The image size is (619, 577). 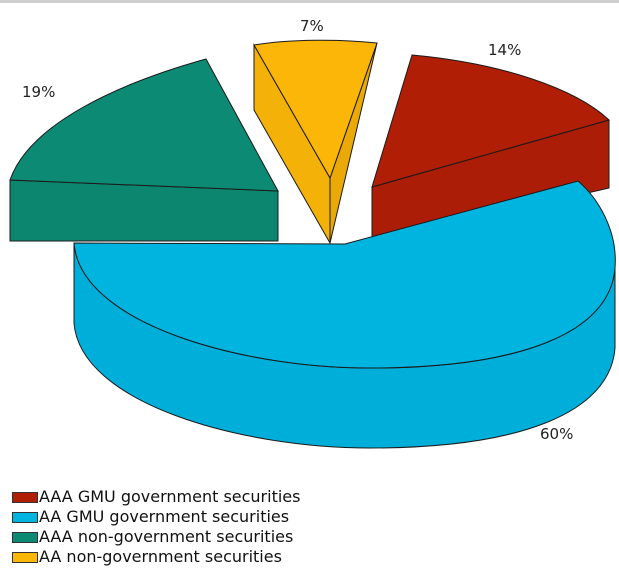 I want to click on slice-label-aa-gmu-government: 60%, so click(x=556, y=434).